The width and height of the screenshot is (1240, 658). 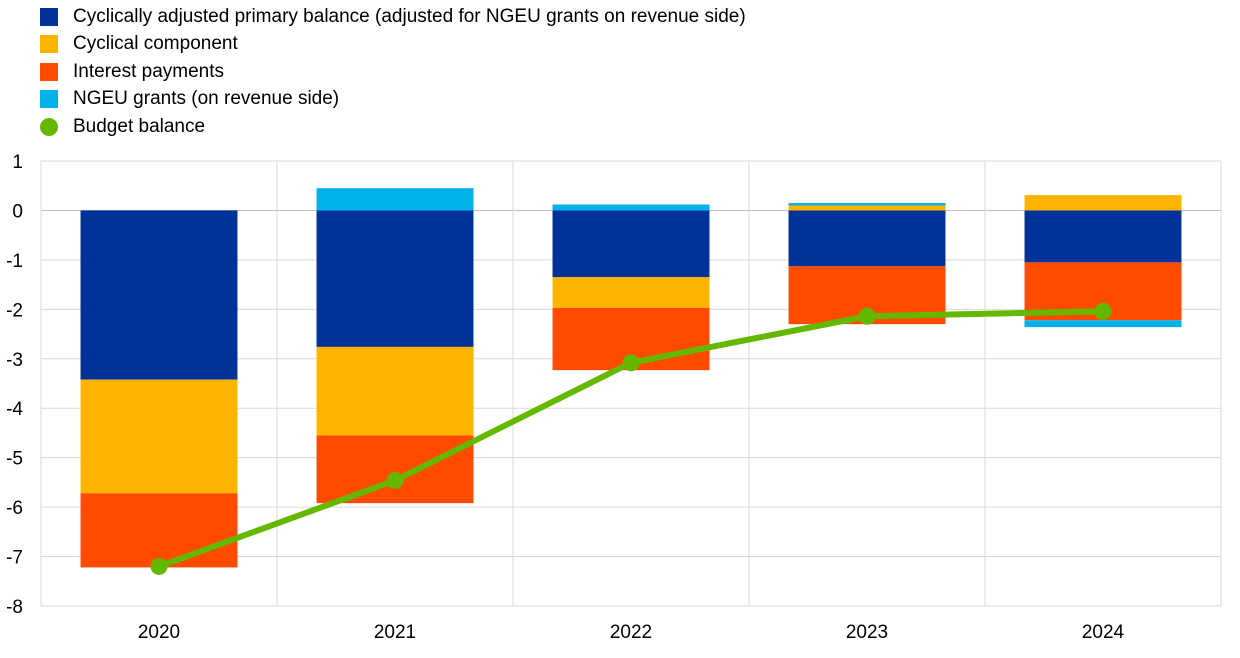 I want to click on bar-cyclical-component-2021, so click(x=395, y=391).